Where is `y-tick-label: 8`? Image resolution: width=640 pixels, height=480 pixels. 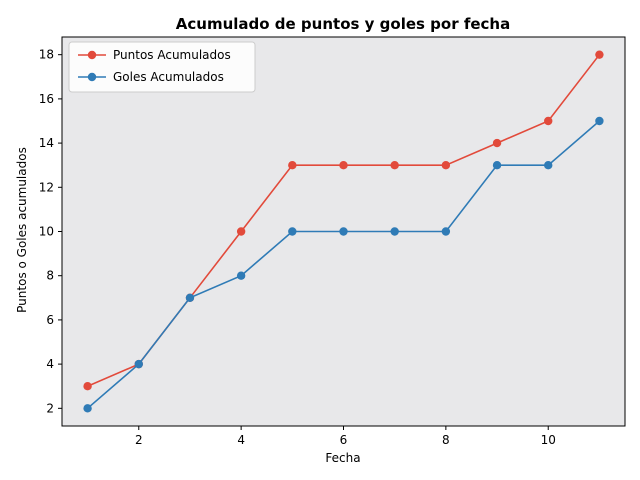
y-tick-label: 8 is located at coordinates (50, 276).